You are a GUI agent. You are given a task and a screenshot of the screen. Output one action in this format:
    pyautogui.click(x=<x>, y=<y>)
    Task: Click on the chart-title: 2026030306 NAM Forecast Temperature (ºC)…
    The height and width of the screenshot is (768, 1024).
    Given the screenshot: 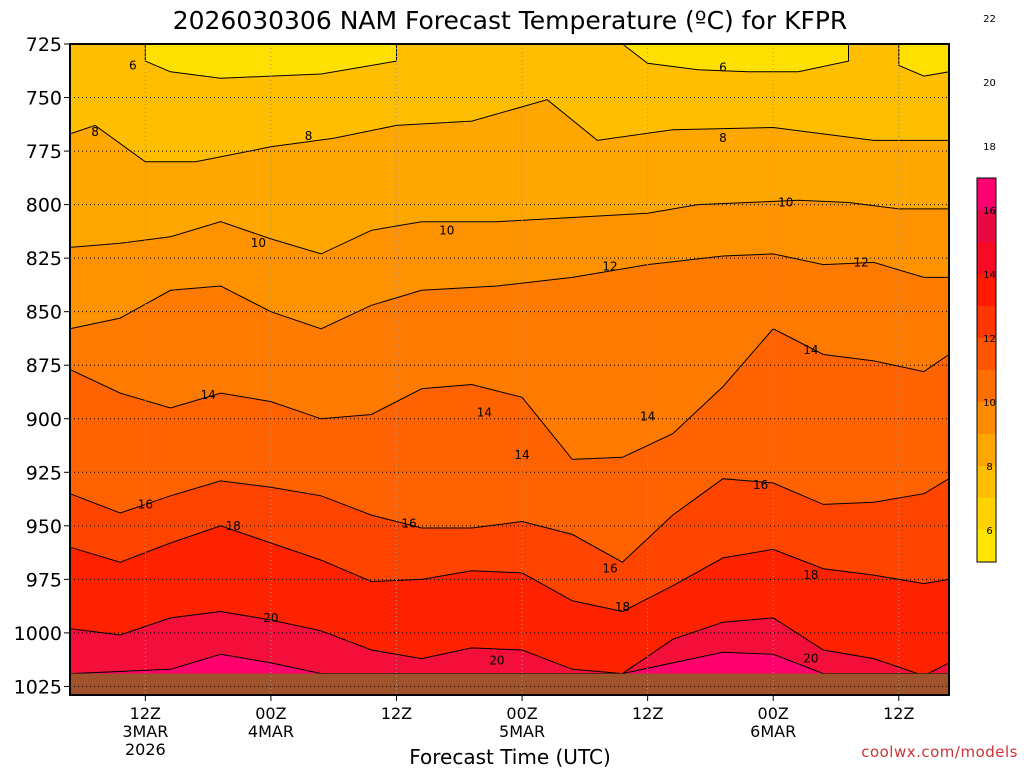 What is the action you would take?
    pyautogui.click(x=510, y=20)
    